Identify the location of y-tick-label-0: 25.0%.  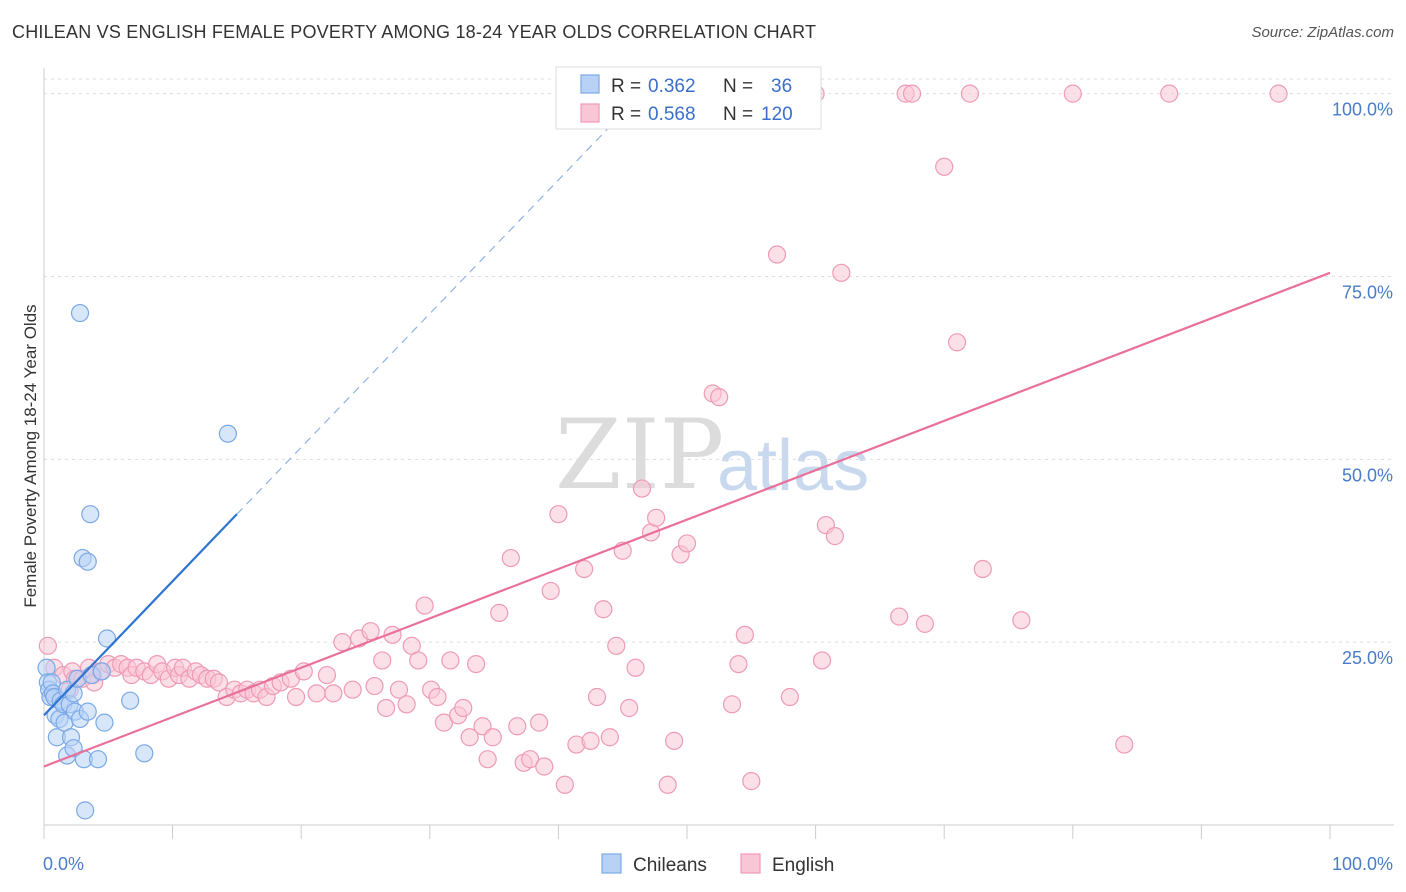
(1367, 658).